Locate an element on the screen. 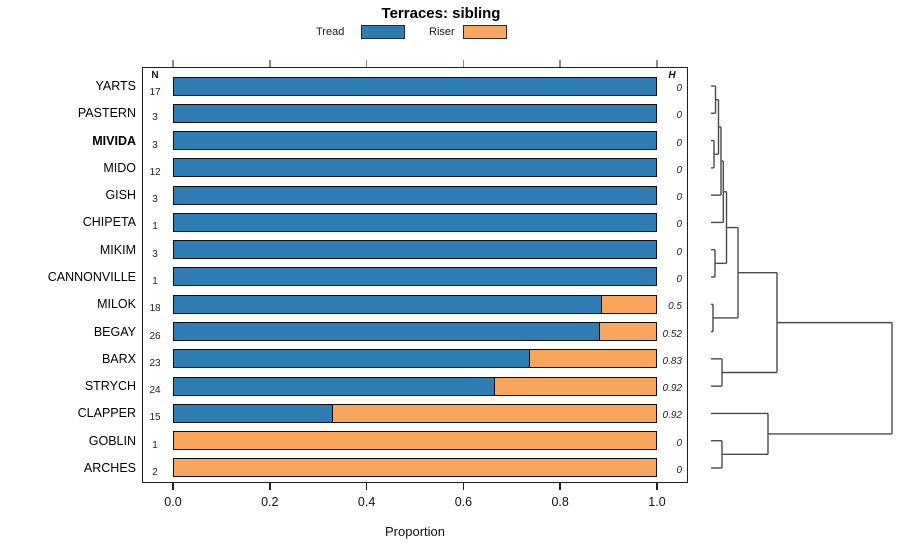 This screenshot has width=900, height=560. row-label-pastern: PASTERN is located at coordinates (106, 113).